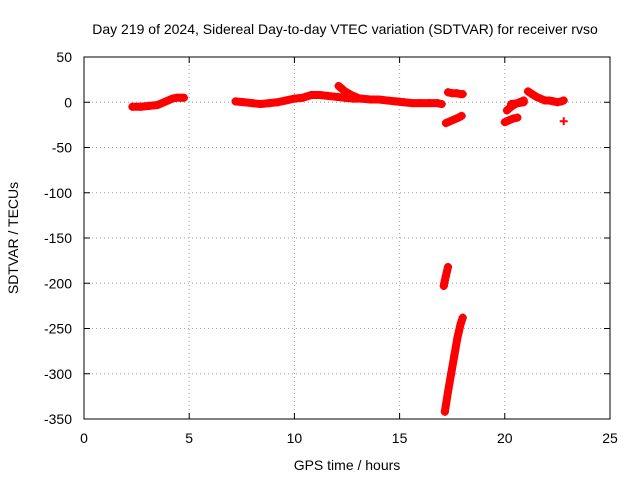 This screenshot has height=480, width=640. I want to click on y-tick-label: 0, so click(68, 102).